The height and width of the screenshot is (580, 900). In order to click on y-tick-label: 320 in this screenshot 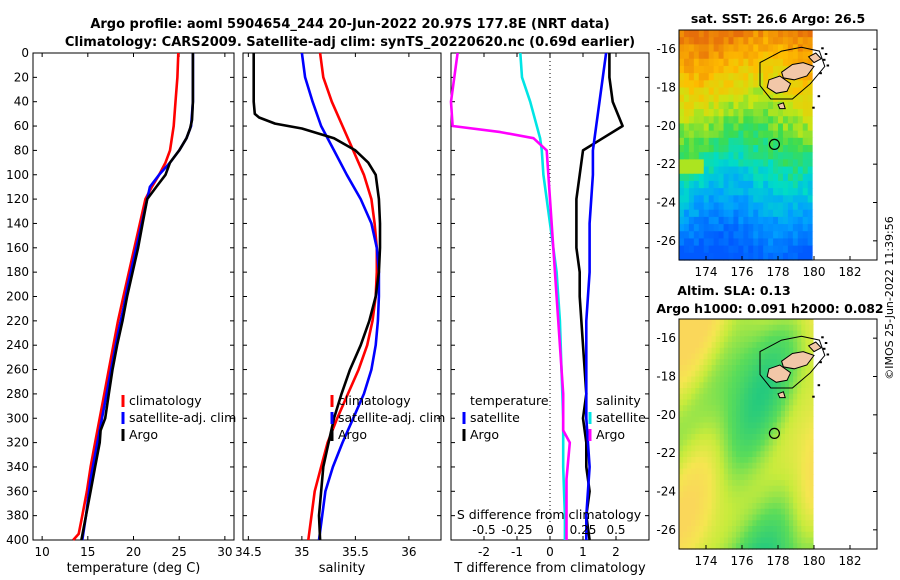, I will do `click(17, 443)`.